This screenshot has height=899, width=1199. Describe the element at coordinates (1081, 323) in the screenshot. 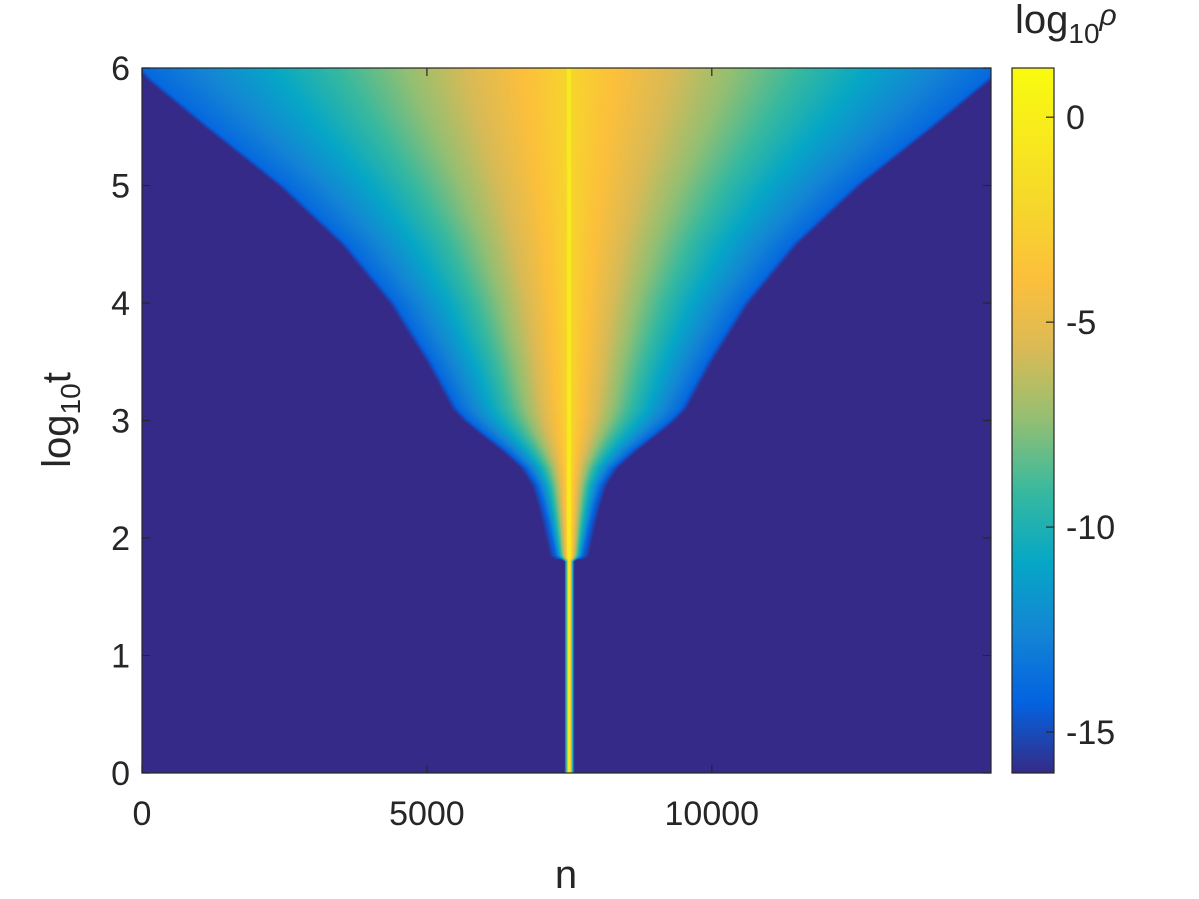

I see `colorbar-tick-label: -5` at that location.